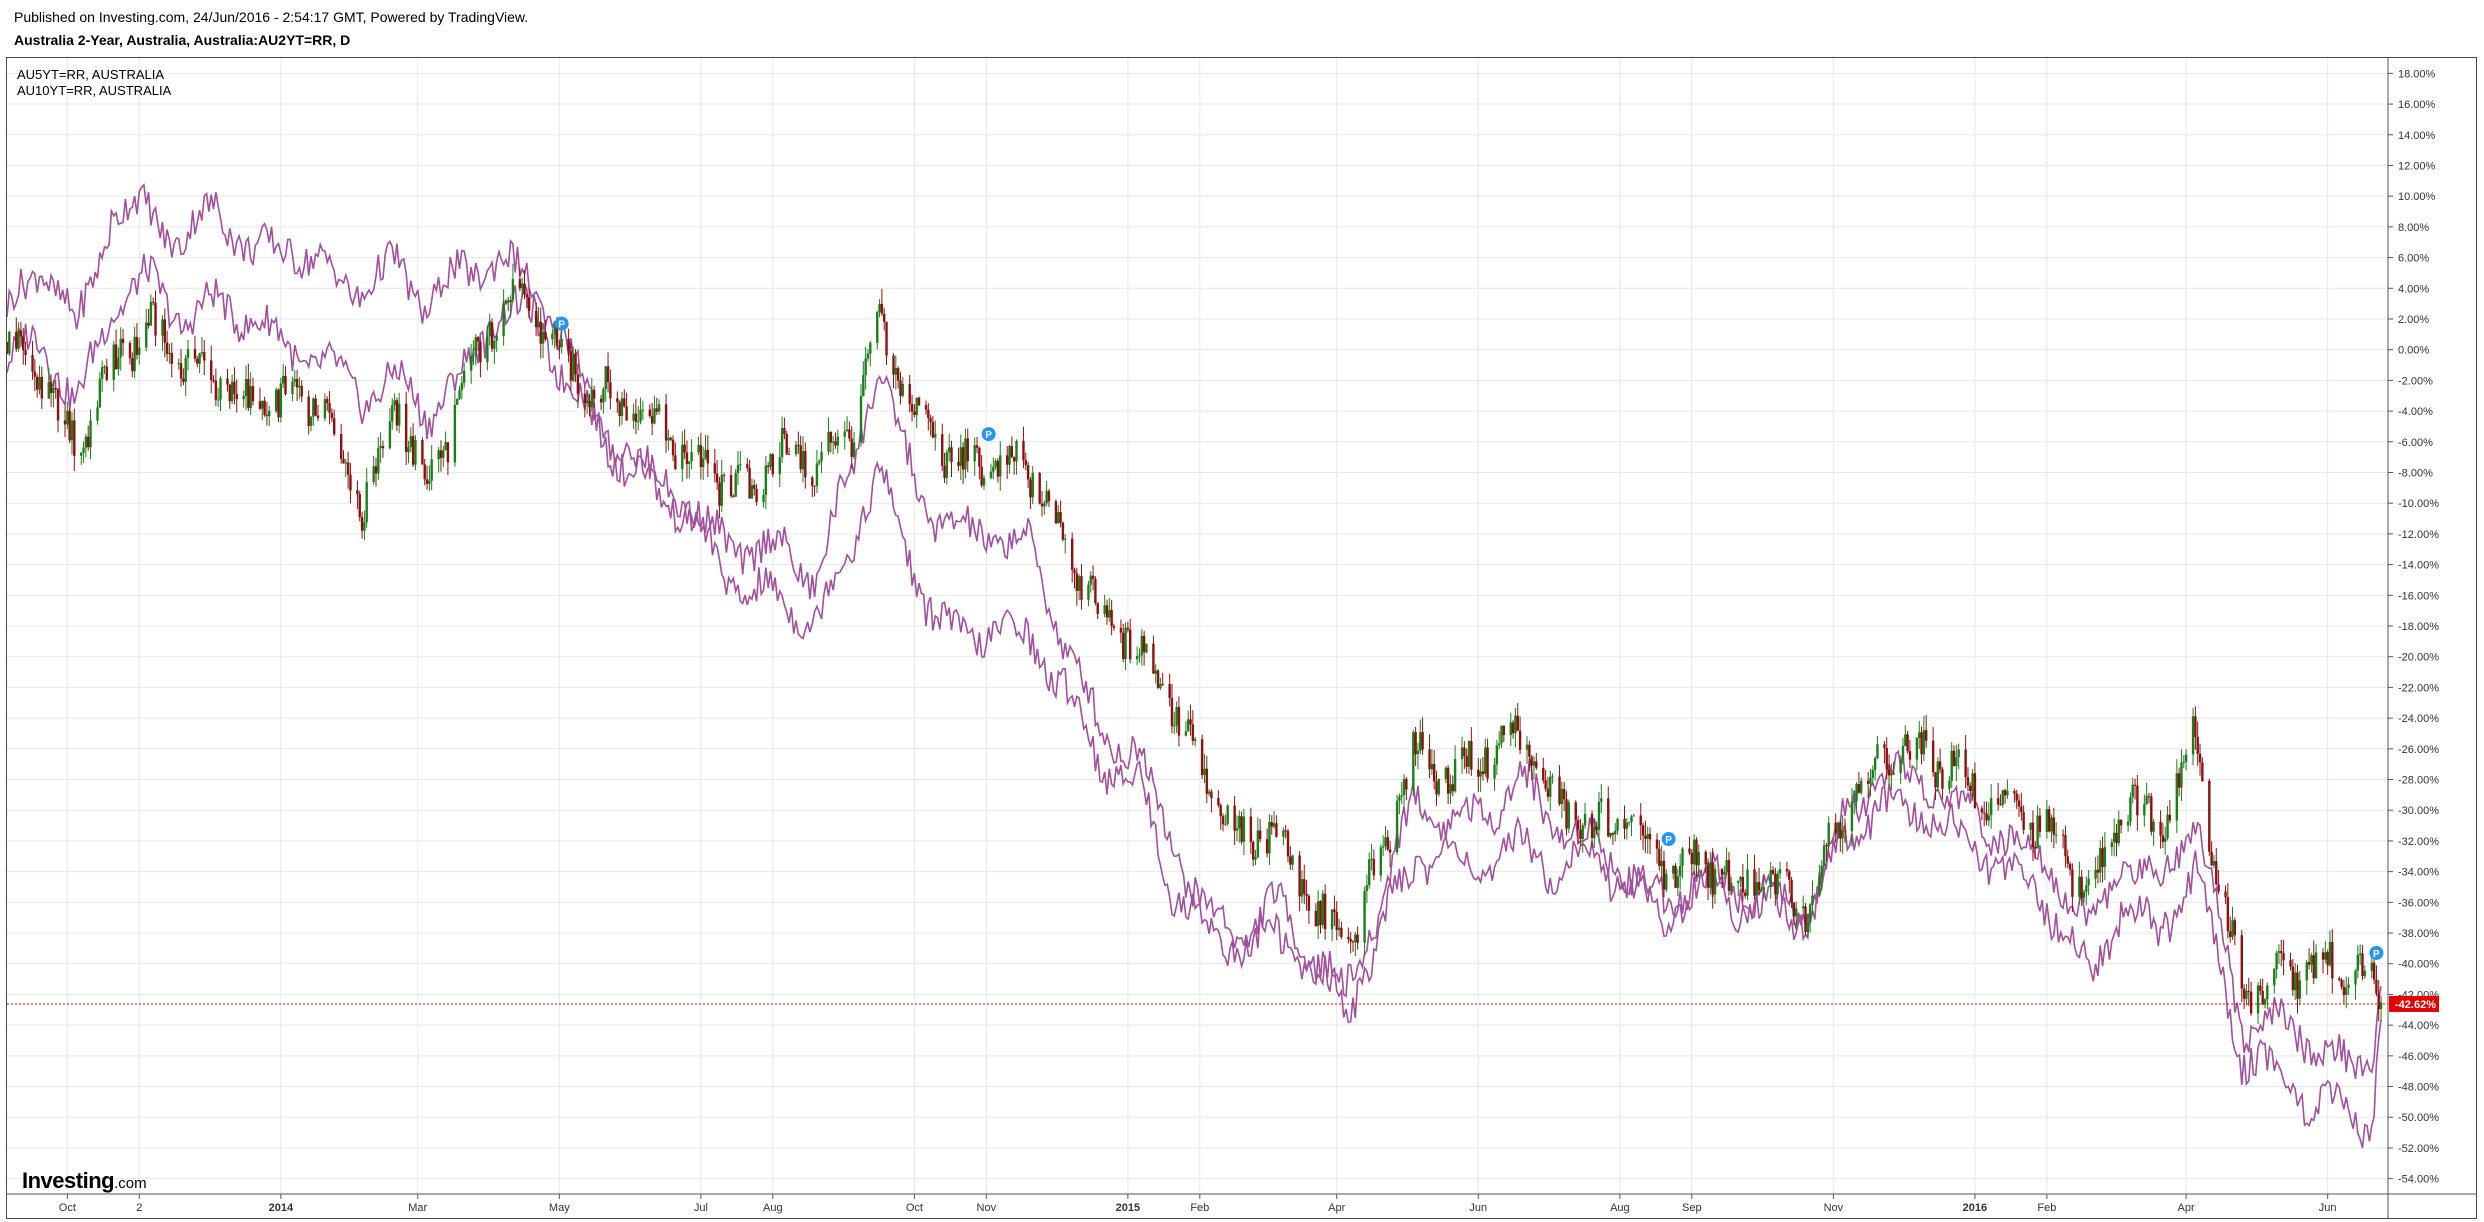  Describe the element at coordinates (2418, 811) in the screenshot. I see `y-tick-label: -30.00%` at that location.